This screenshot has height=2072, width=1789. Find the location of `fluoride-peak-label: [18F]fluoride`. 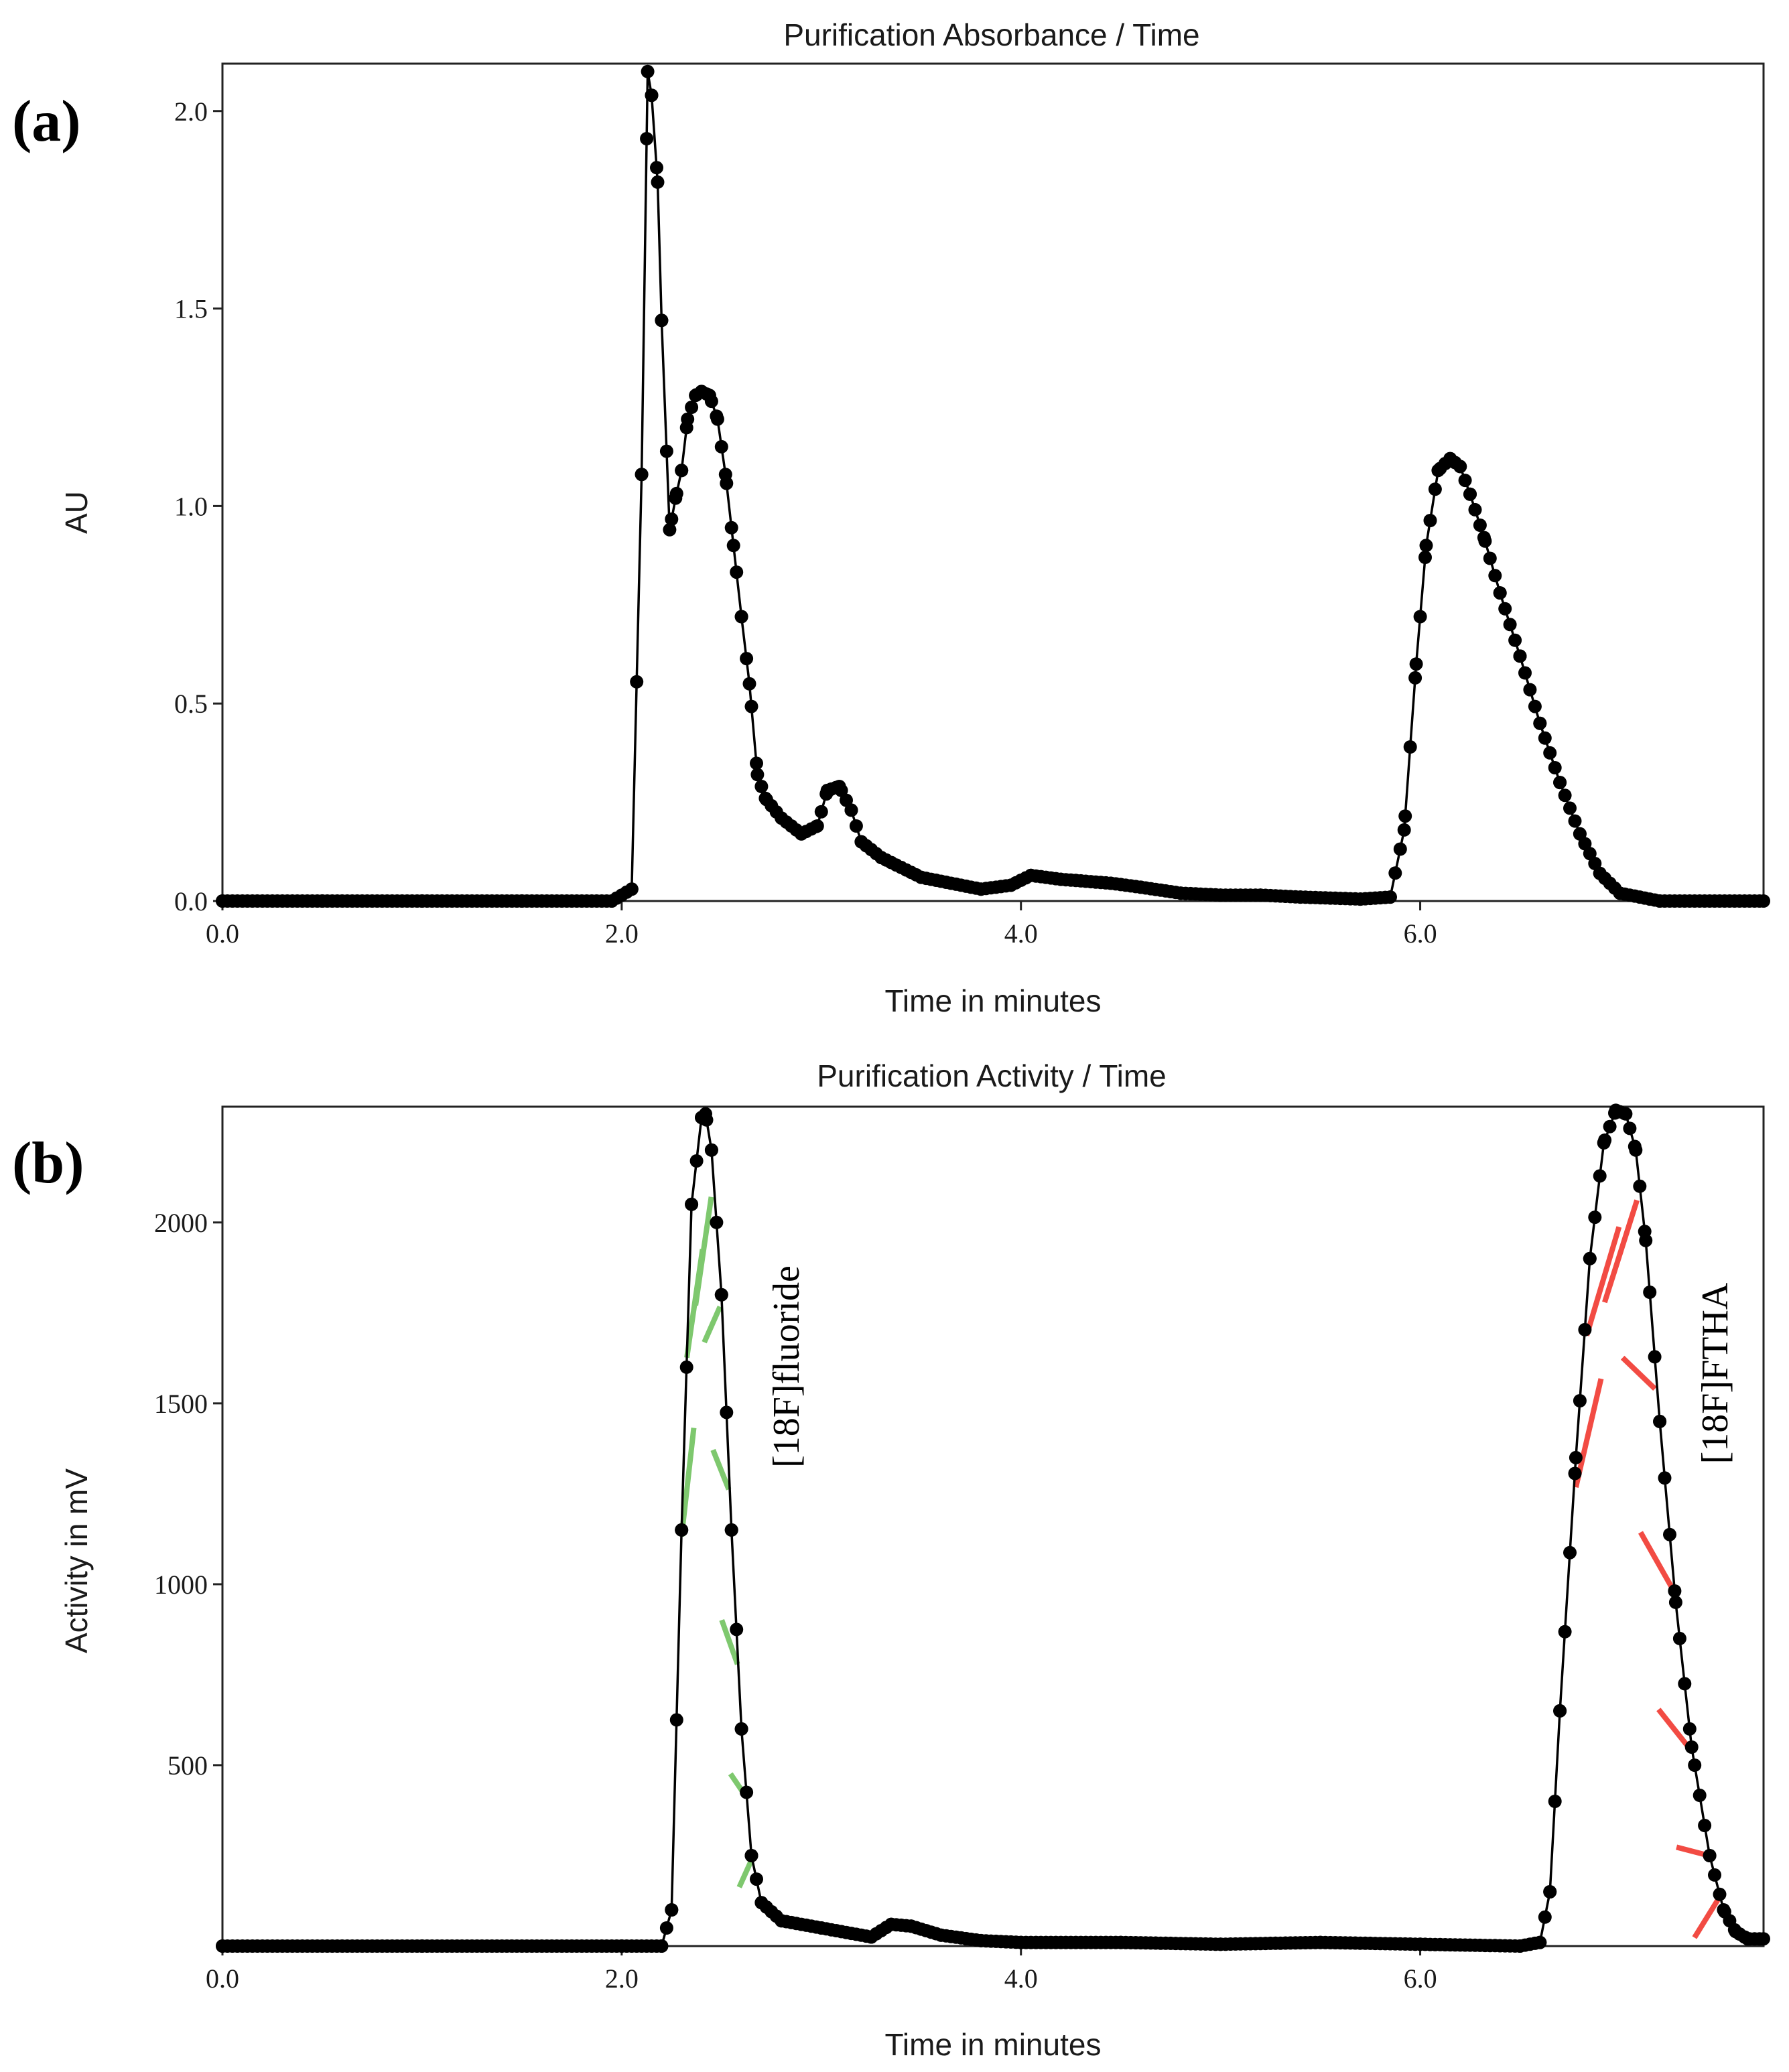

fluoride-peak-label: [18F]fluoride is located at coordinates (786, 1366).